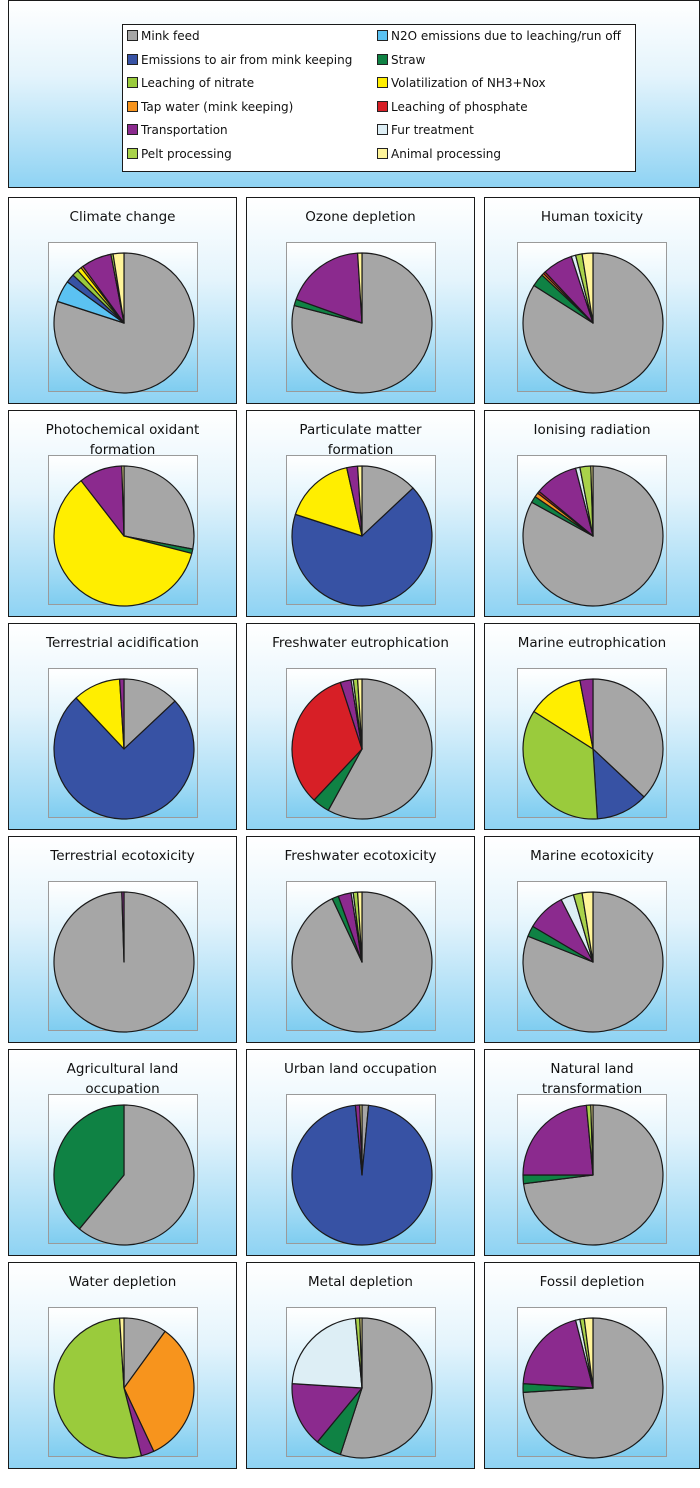 The width and height of the screenshot is (700, 1488). I want to click on legend-label: Straw, so click(408, 59).